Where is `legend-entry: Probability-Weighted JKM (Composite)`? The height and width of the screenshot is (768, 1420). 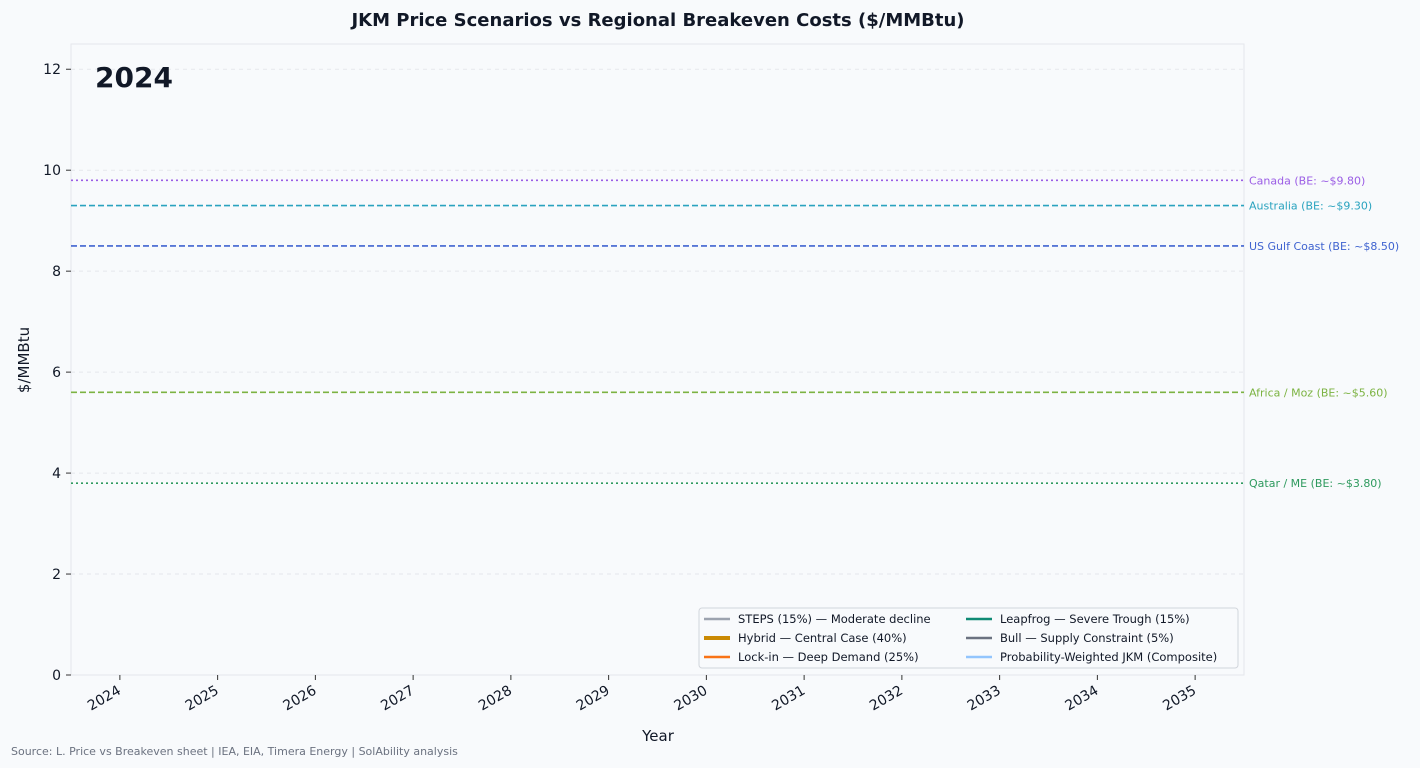 legend-entry: Probability-Weighted JKM (Composite) is located at coordinates (1108, 657).